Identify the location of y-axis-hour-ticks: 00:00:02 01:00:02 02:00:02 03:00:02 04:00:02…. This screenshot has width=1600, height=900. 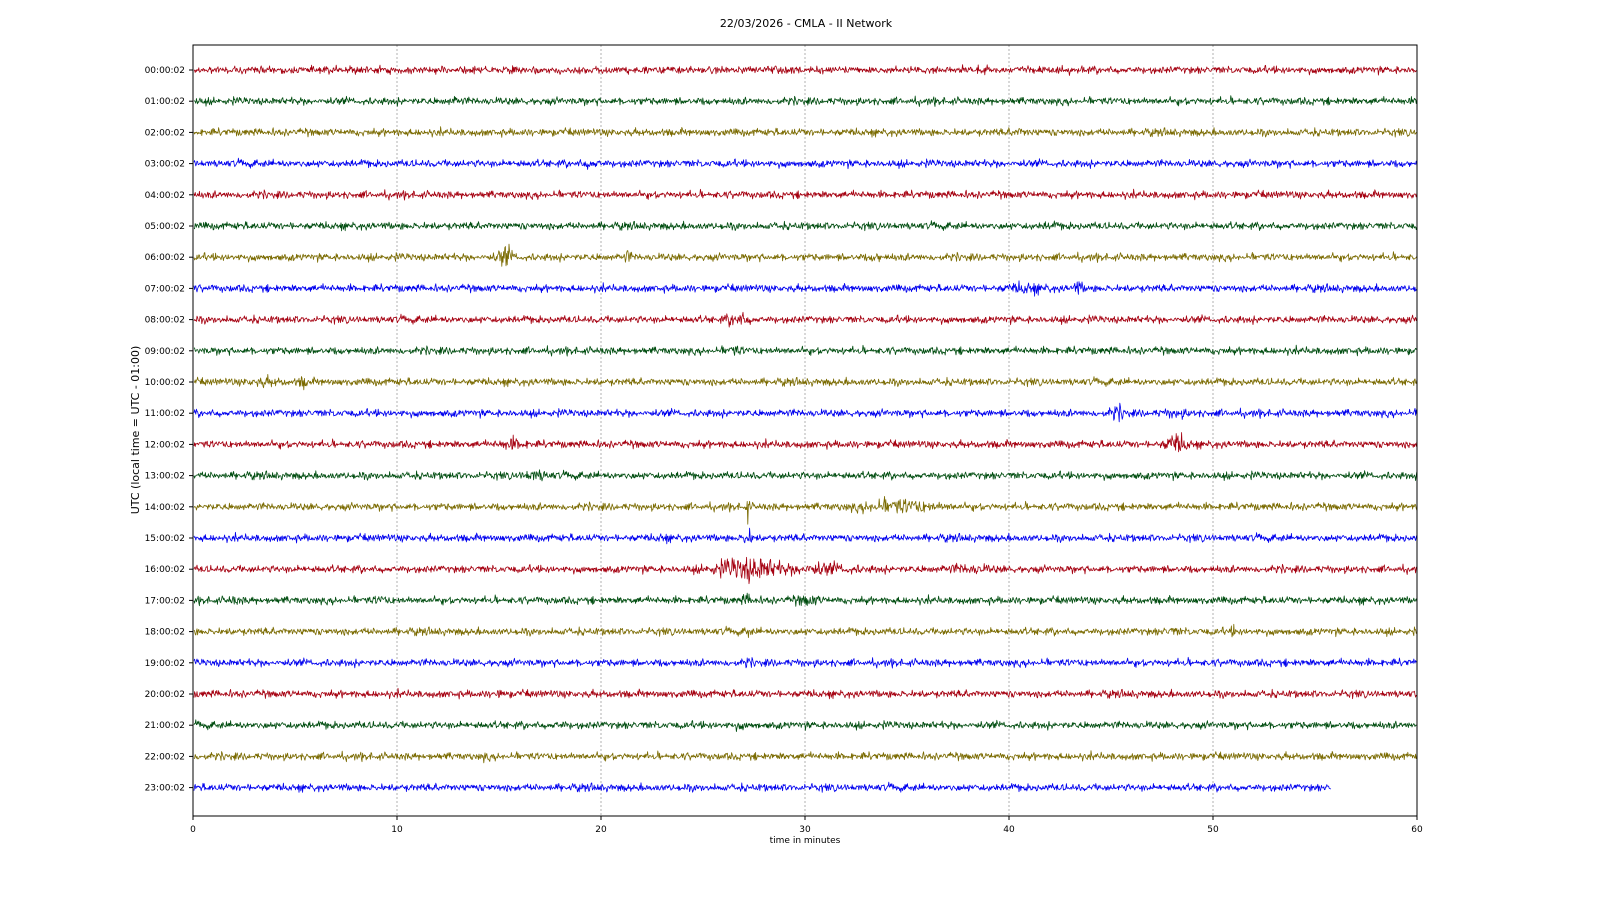
(169, 430).